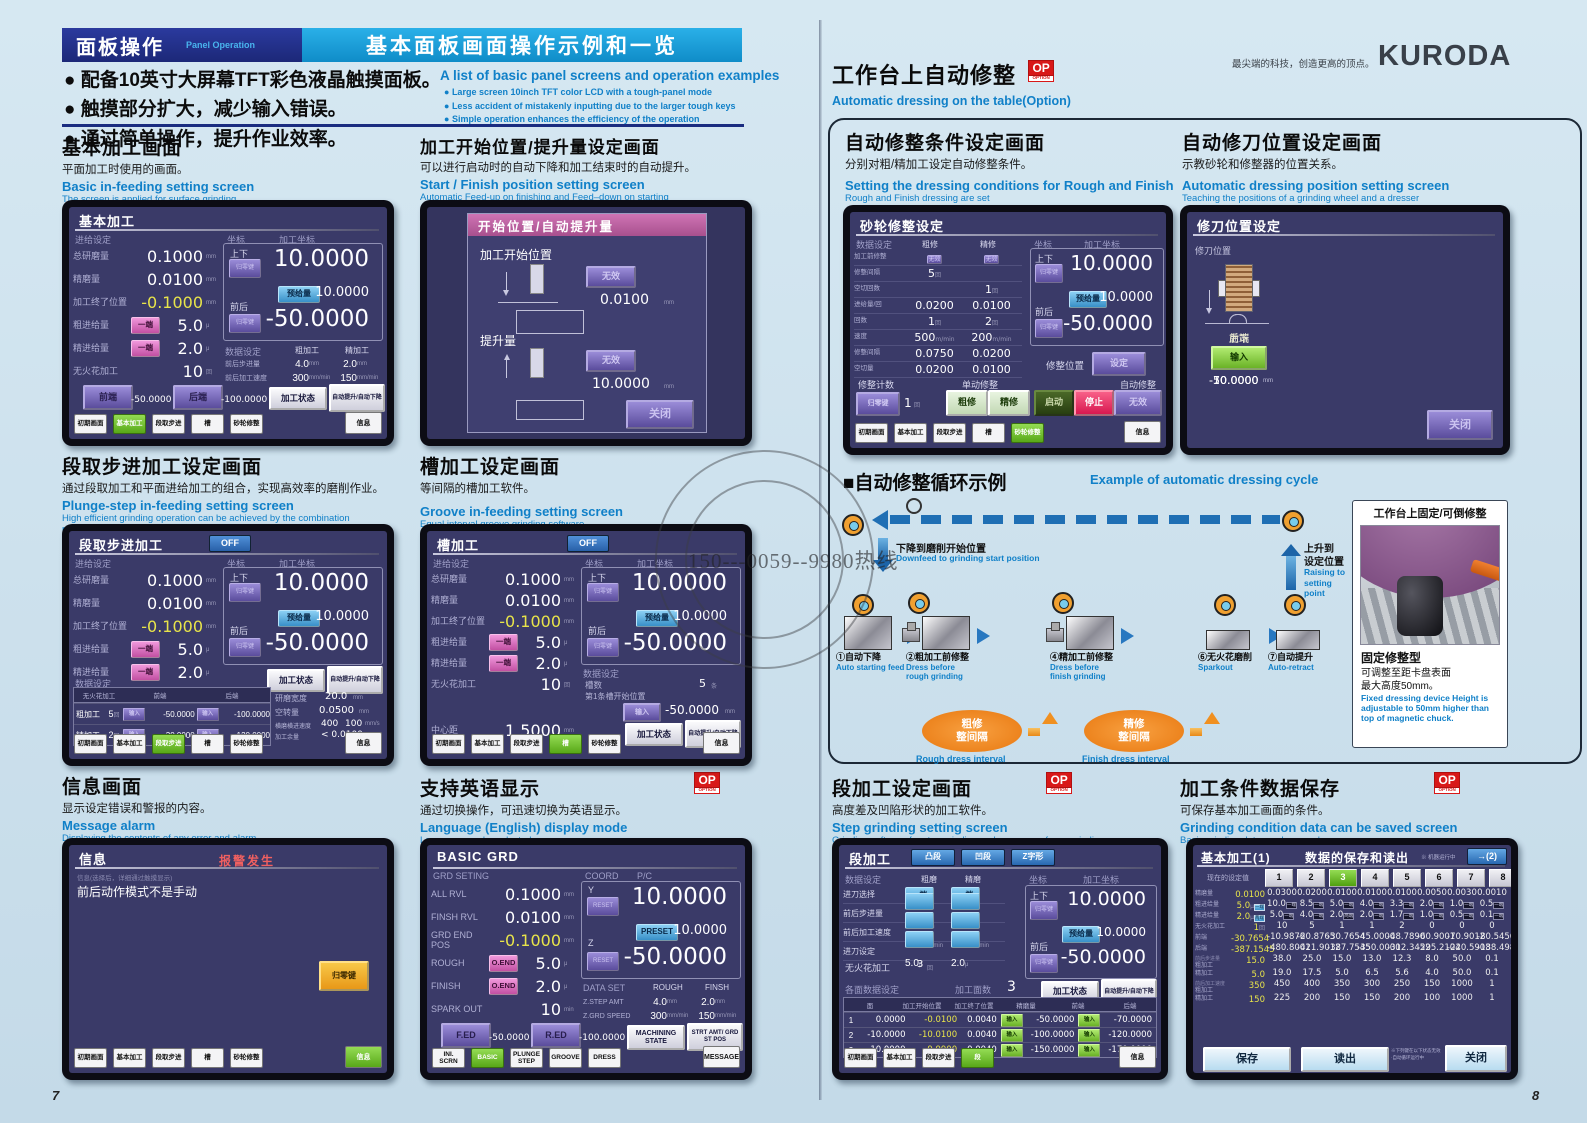  What do you see at coordinates (1054, 403) in the screenshot?
I see `start-button: 启动` at bounding box center [1054, 403].